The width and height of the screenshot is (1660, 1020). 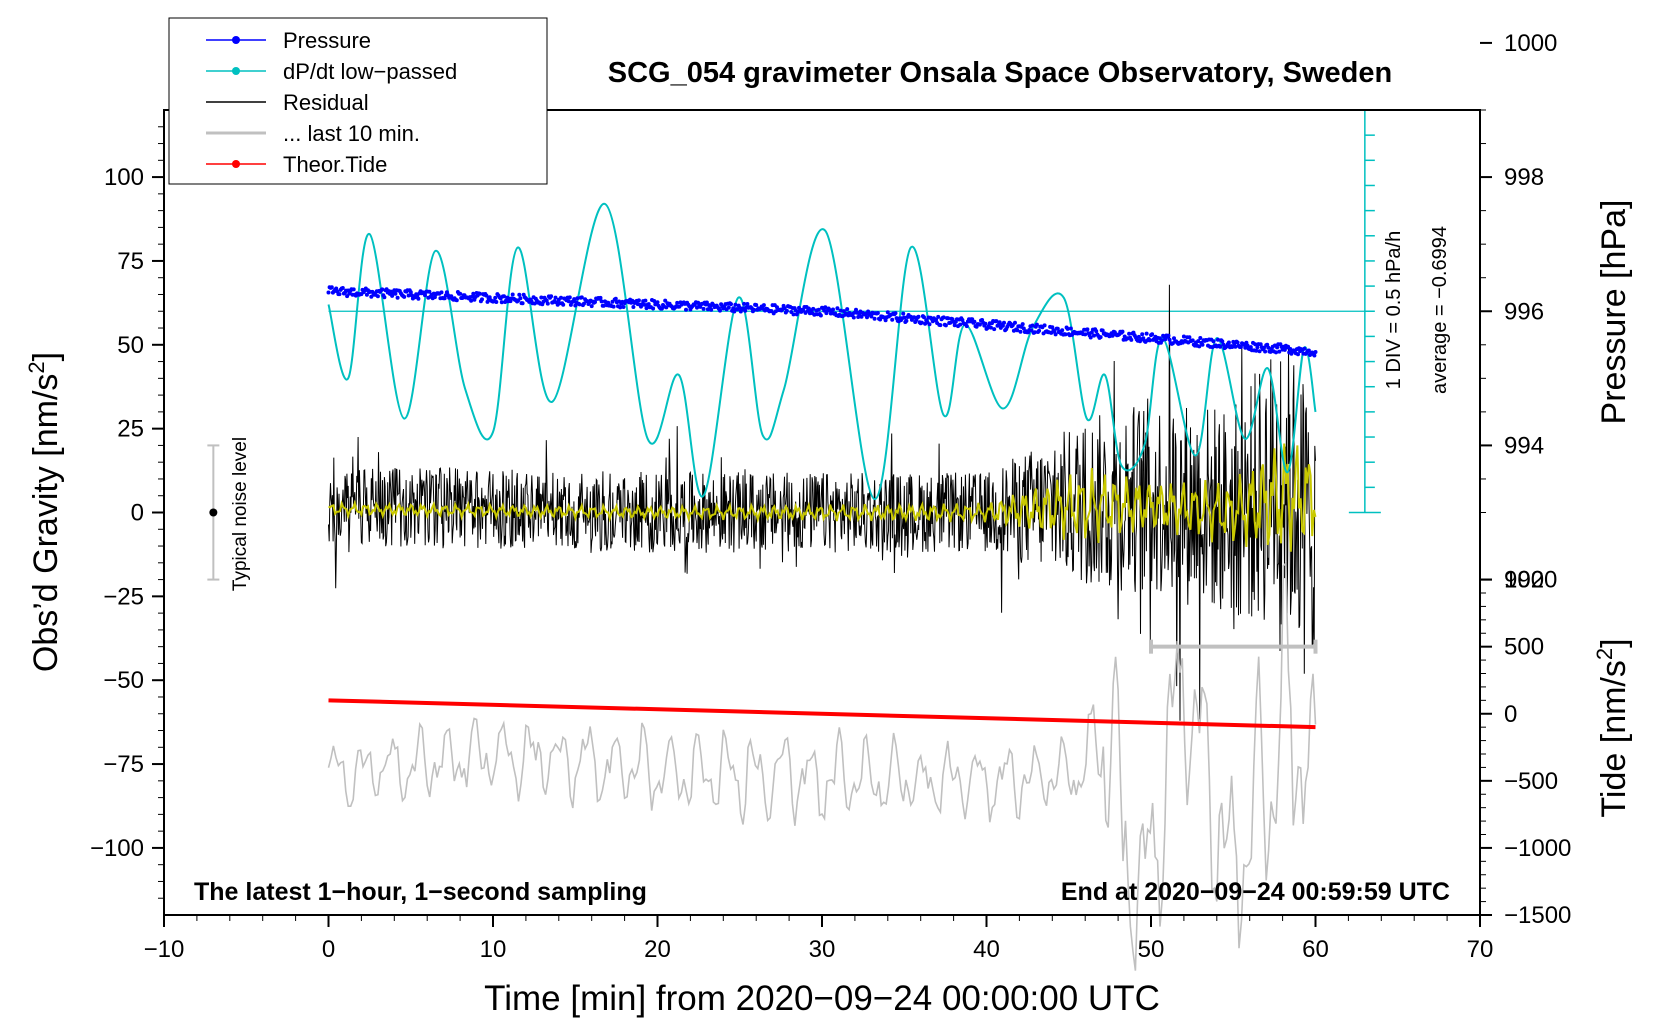 What do you see at coordinates (1255, 892) in the screenshot?
I see `annotation-end-time: End at 2020−09−24 00:59:59 UTC` at bounding box center [1255, 892].